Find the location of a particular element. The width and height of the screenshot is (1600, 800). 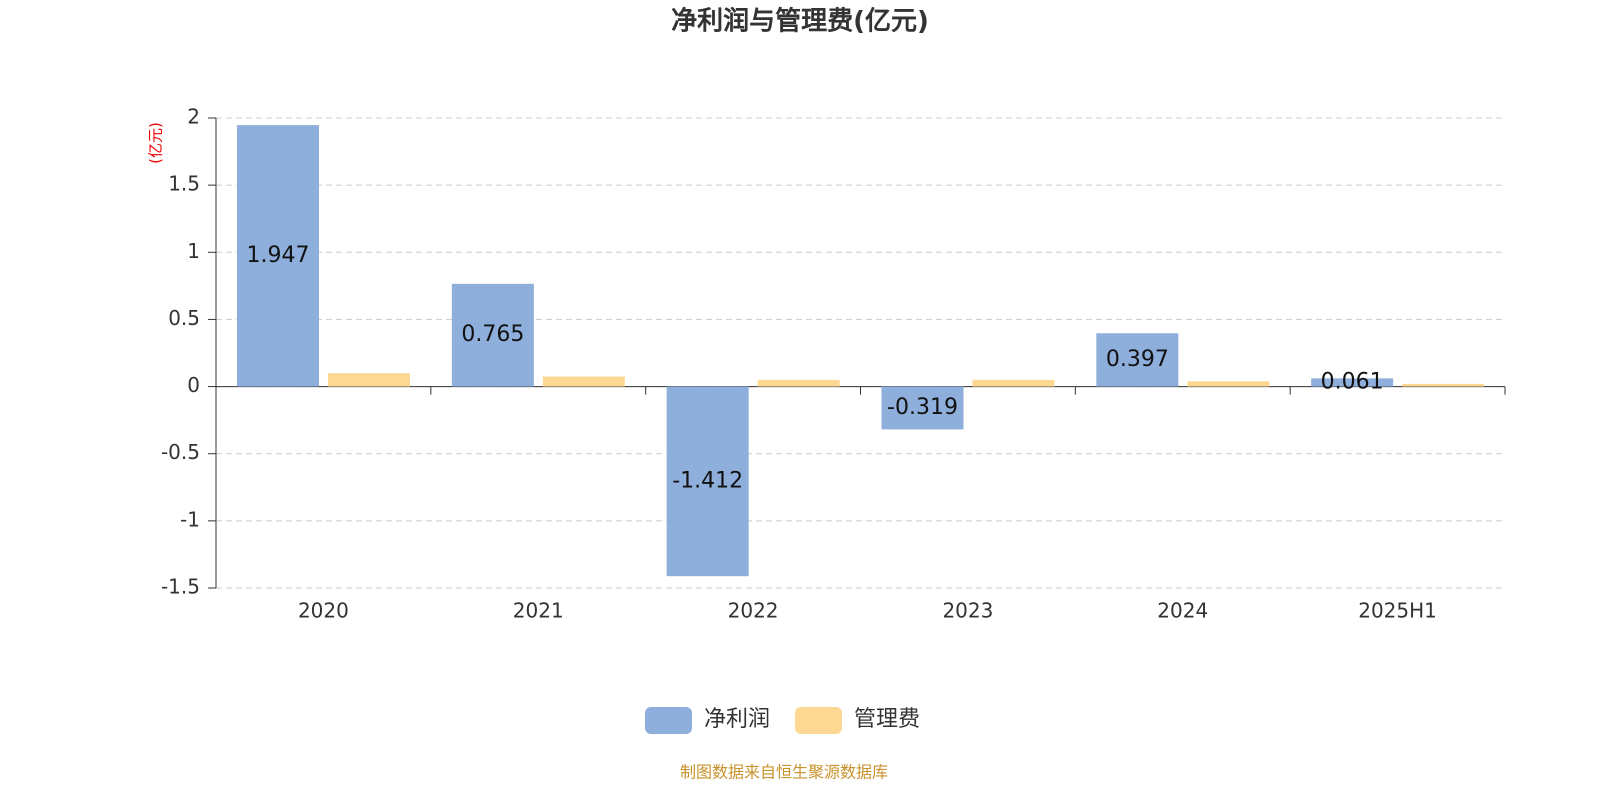

y-tick-label: 1.5 is located at coordinates (184, 184).